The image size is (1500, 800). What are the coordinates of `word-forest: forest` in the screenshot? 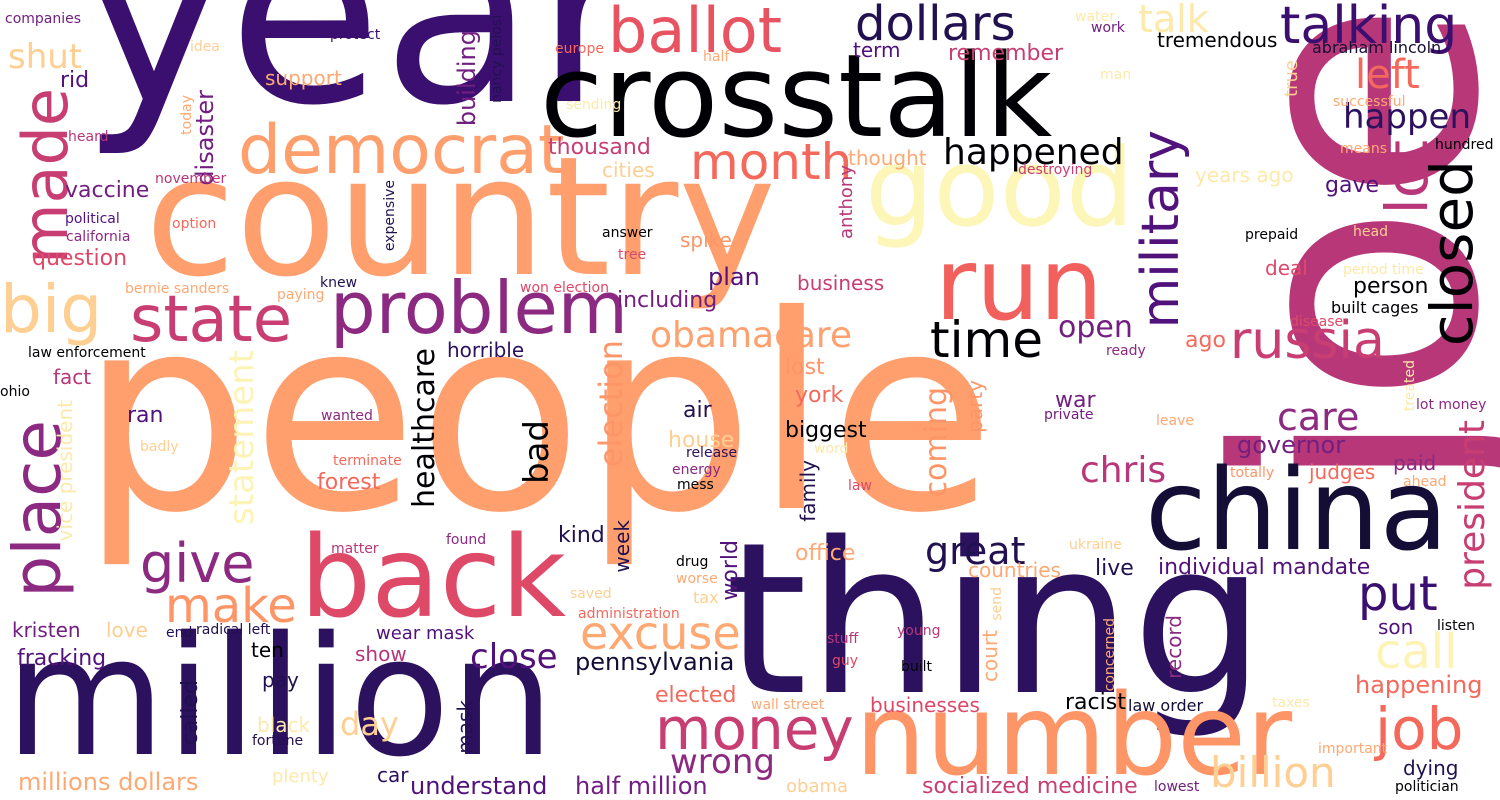 It's located at (349, 482).